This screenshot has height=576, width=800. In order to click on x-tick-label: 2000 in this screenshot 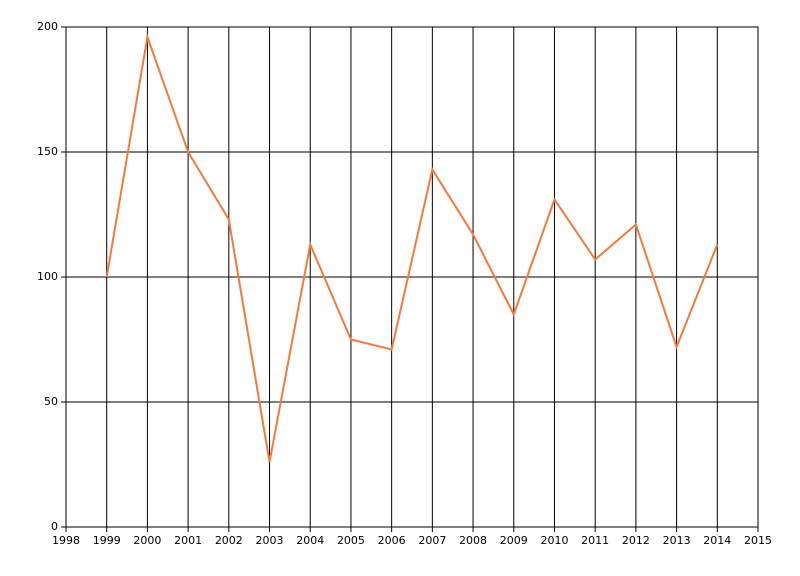, I will do `click(147, 540)`.